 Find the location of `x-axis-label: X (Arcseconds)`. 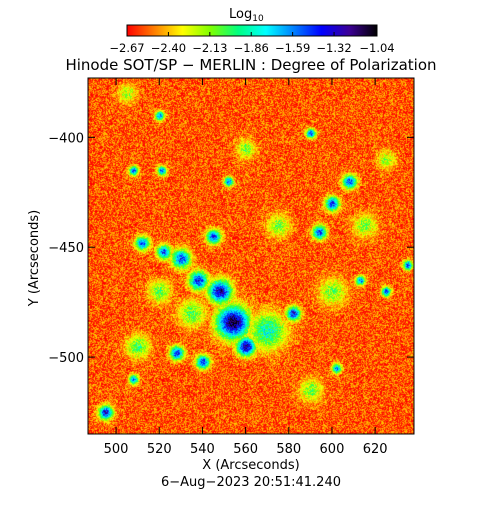

x-axis-label: X (Arcseconds) is located at coordinates (250, 465).